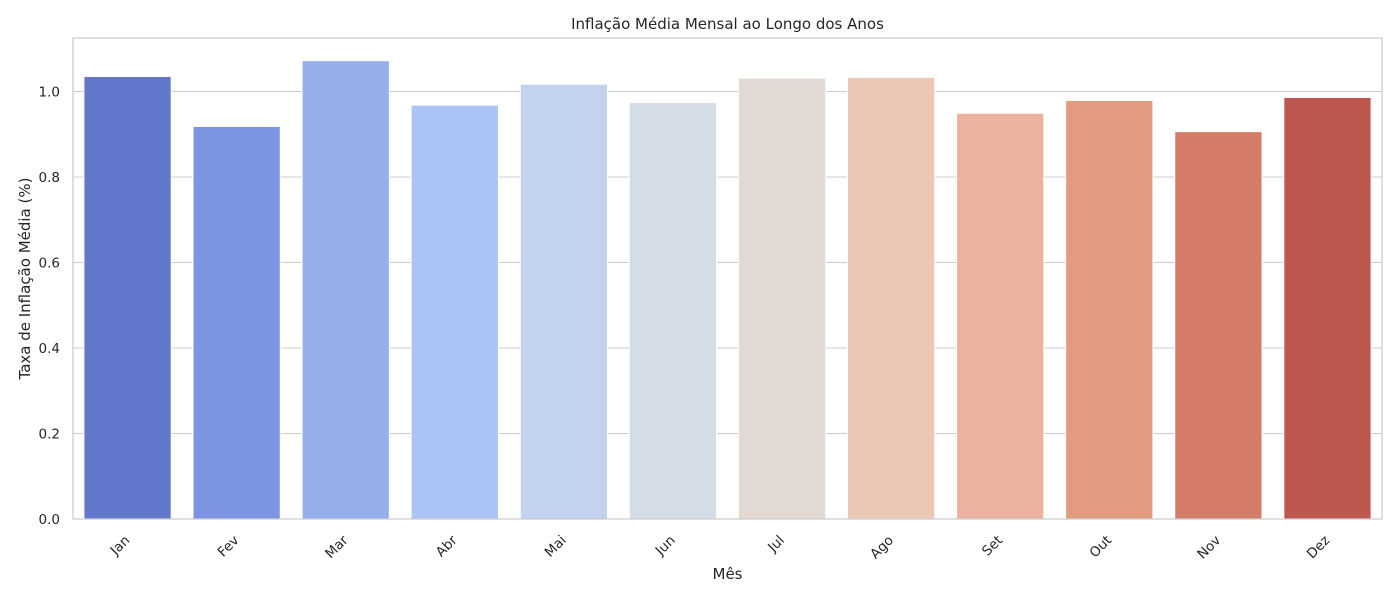 This screenshot has height=600, width=1400. I want to click on x-tick-label: Mai, so click(556, 547).